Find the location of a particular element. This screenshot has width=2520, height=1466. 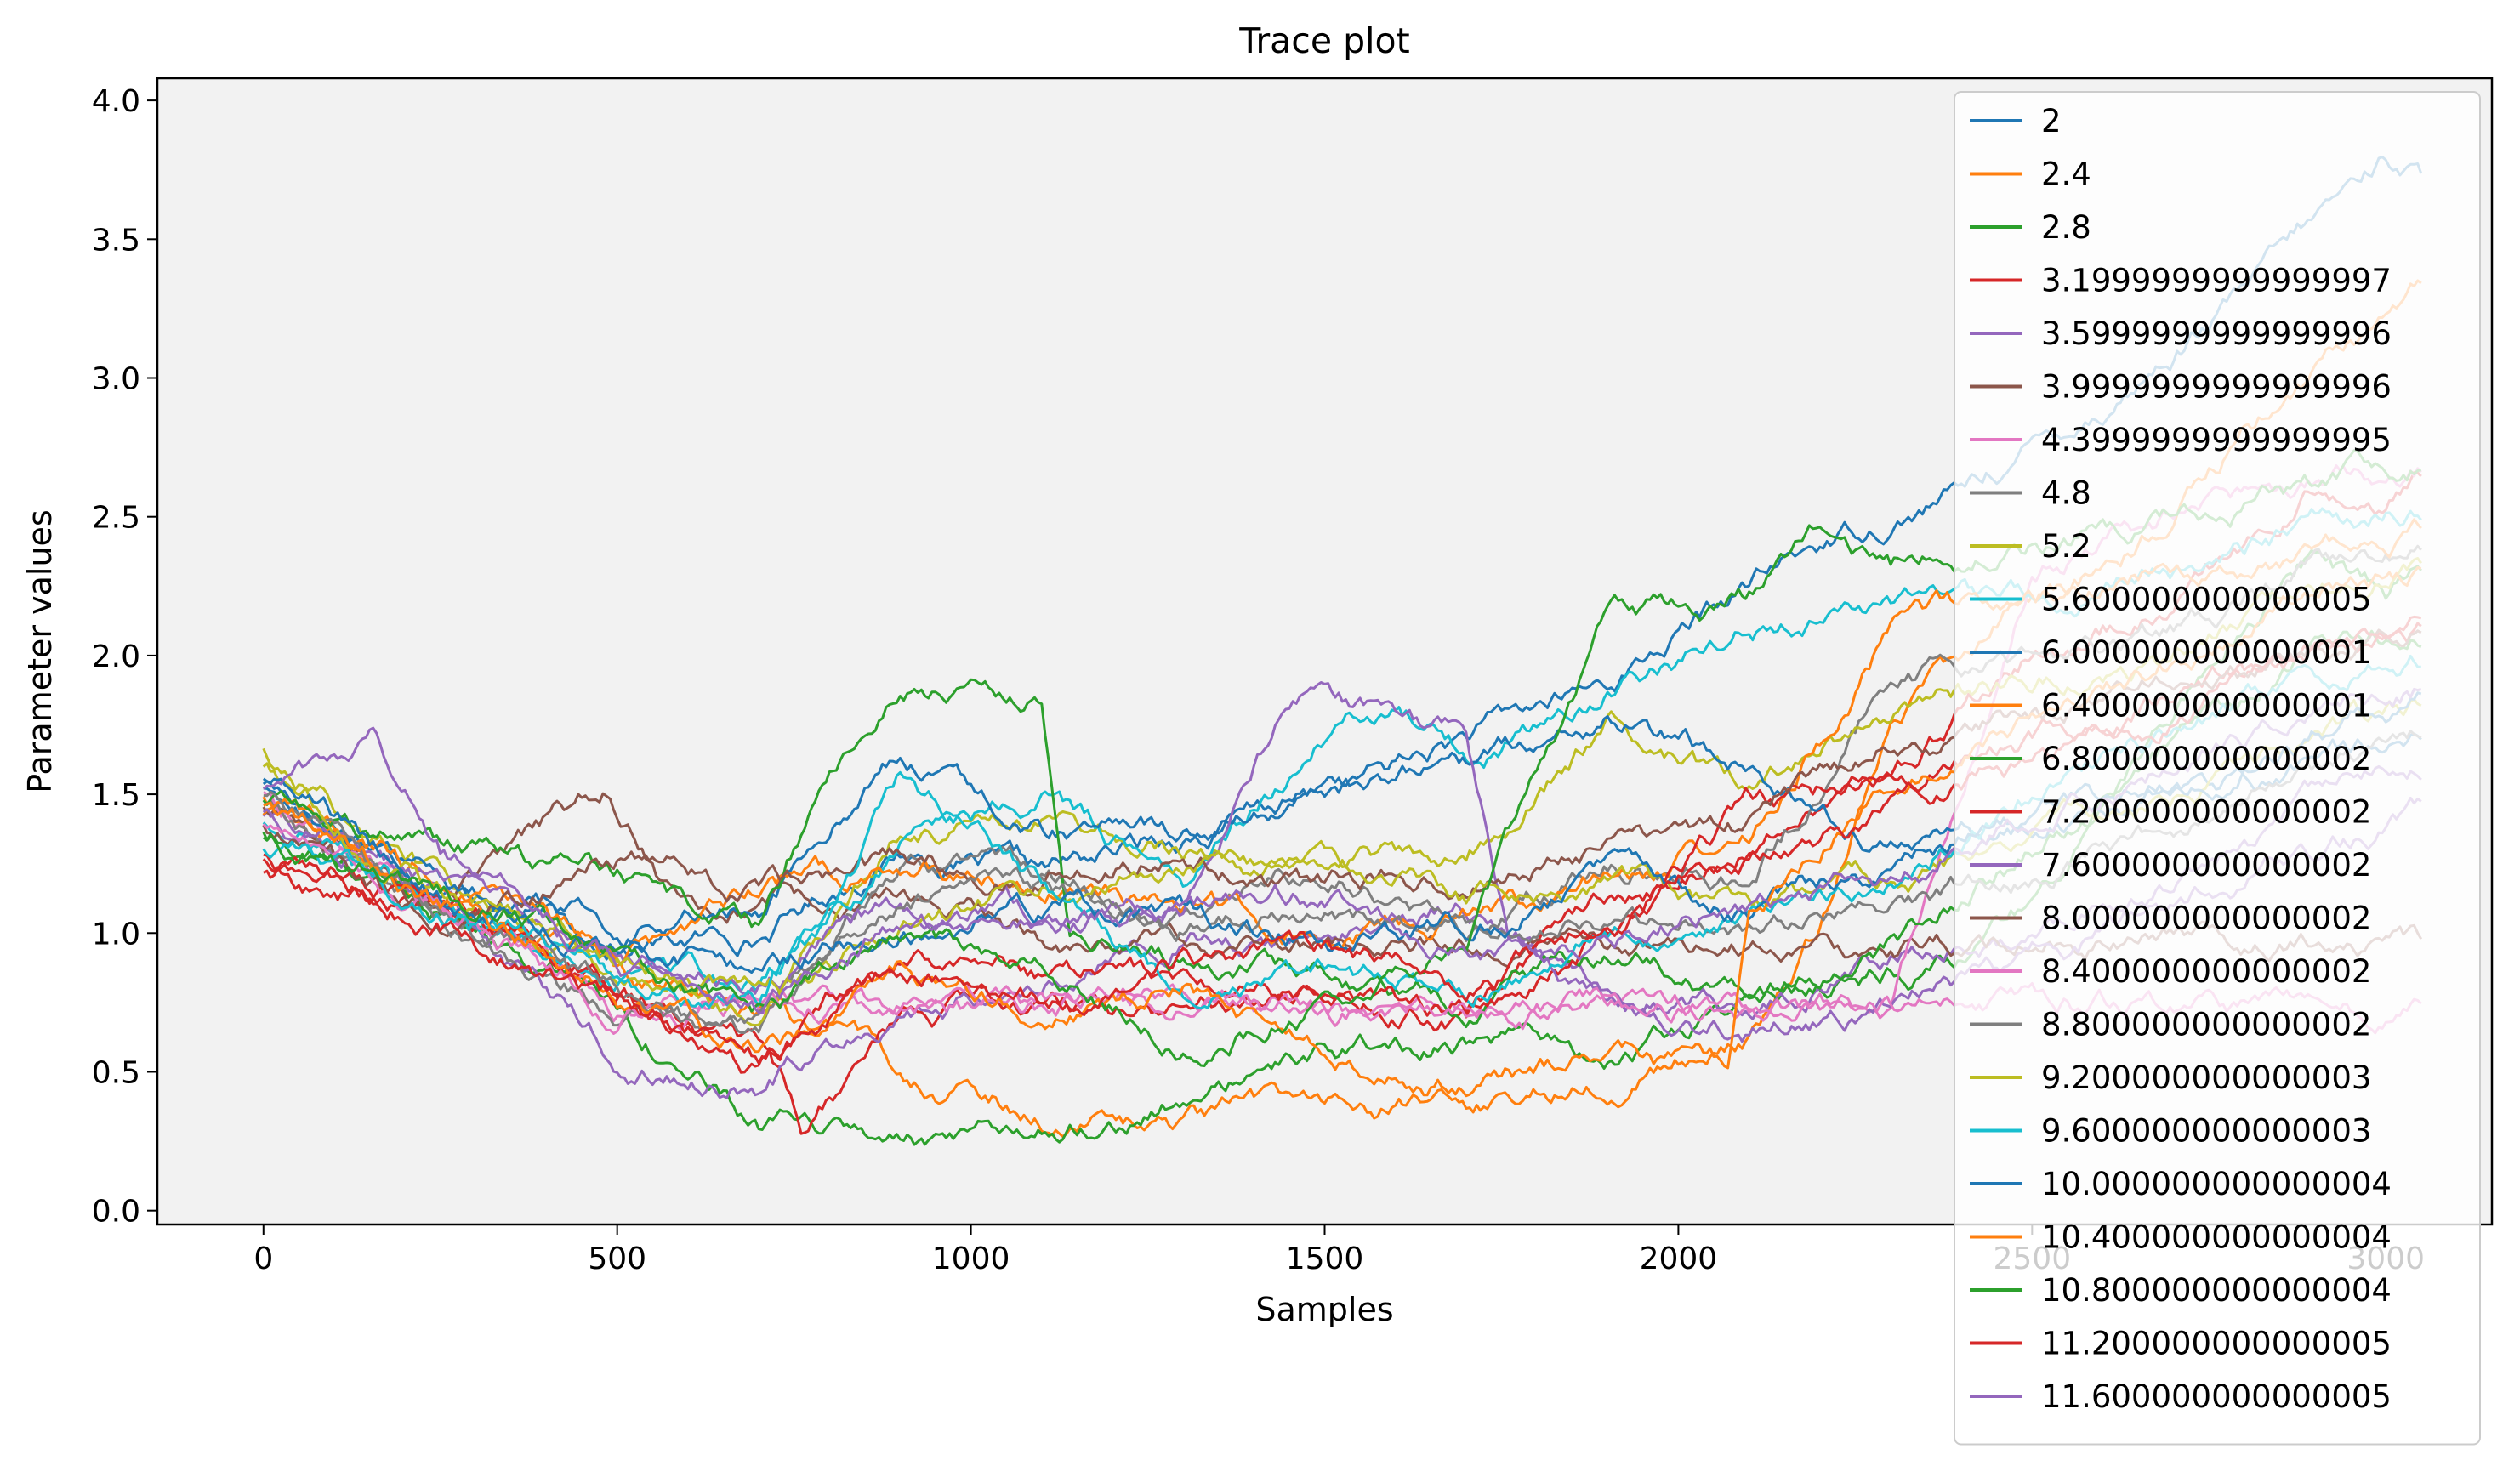

y-axis-label: Parameter values is located at coordinates (40, 651).